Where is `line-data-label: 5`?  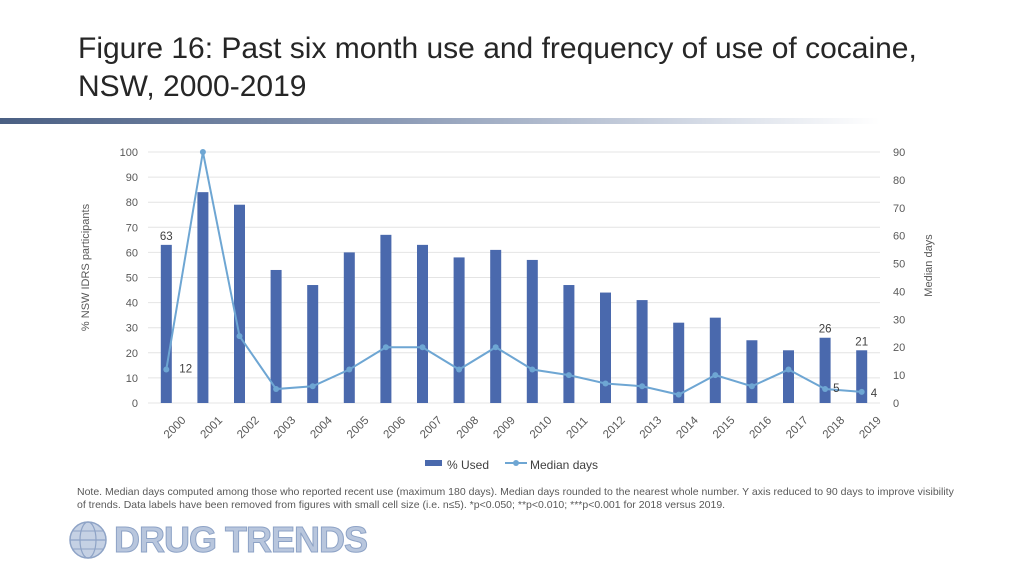 line-data-label: 5 is located at coordinates (836, 389).